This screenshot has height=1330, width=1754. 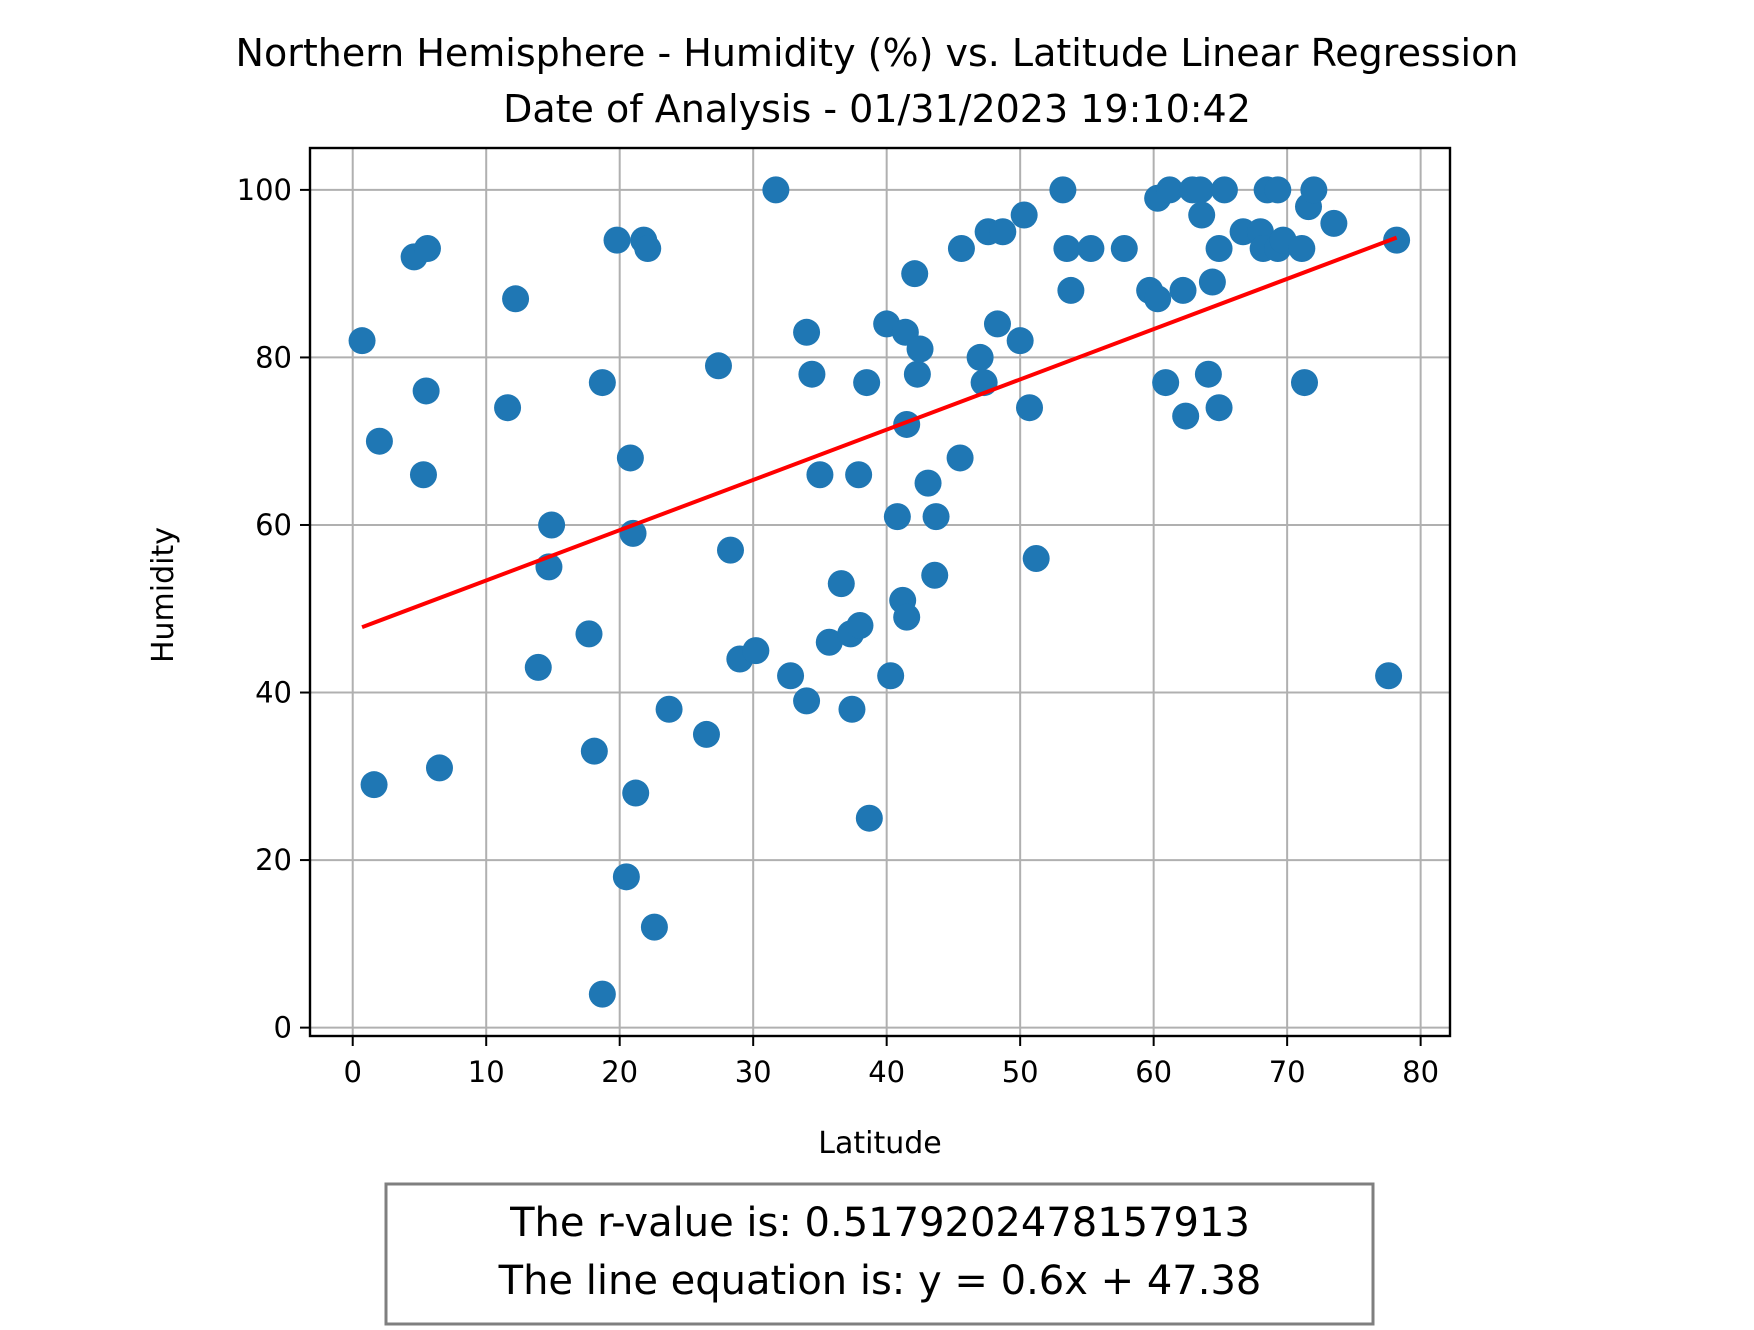 What do you see at coordinates (886, 1072) in the screenshot?
I see `x-tick-label: 40` at bounding box center [886, 1072].